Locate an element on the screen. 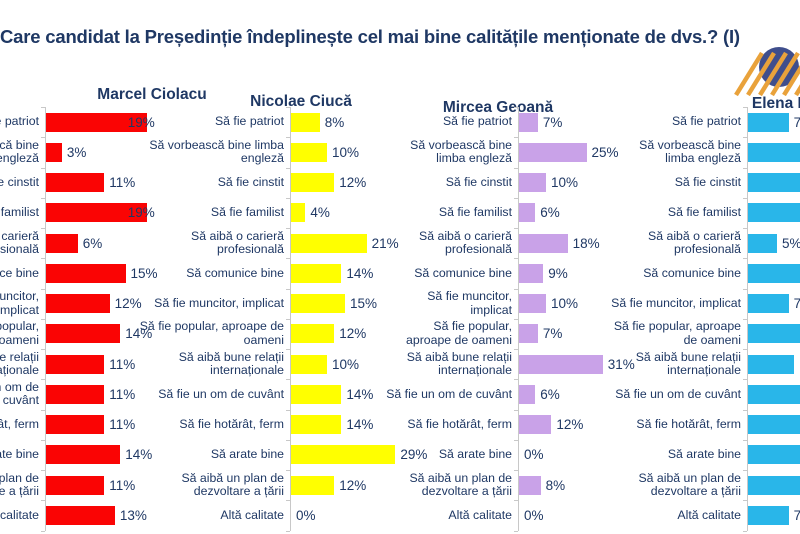 The width and height of the screenshot is (800, 534). value-label: 29% is located at coordinates (414, 455).